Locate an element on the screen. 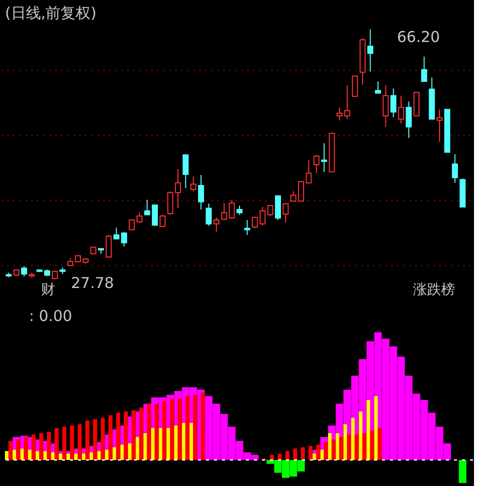 The width and height of the screenshot is (480, 486). chart-title: : 0.00 is located at coordinates (50, 316).